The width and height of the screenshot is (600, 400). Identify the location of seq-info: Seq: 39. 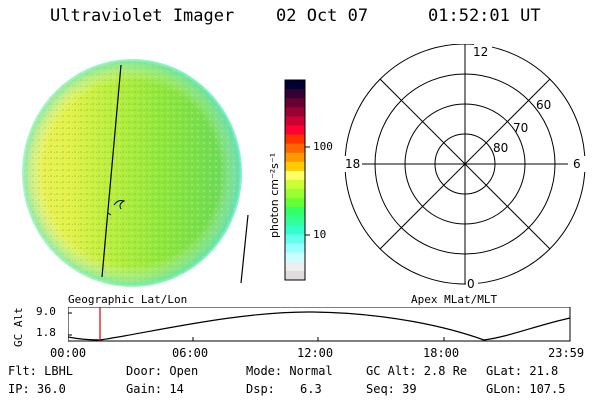
(391, 389).